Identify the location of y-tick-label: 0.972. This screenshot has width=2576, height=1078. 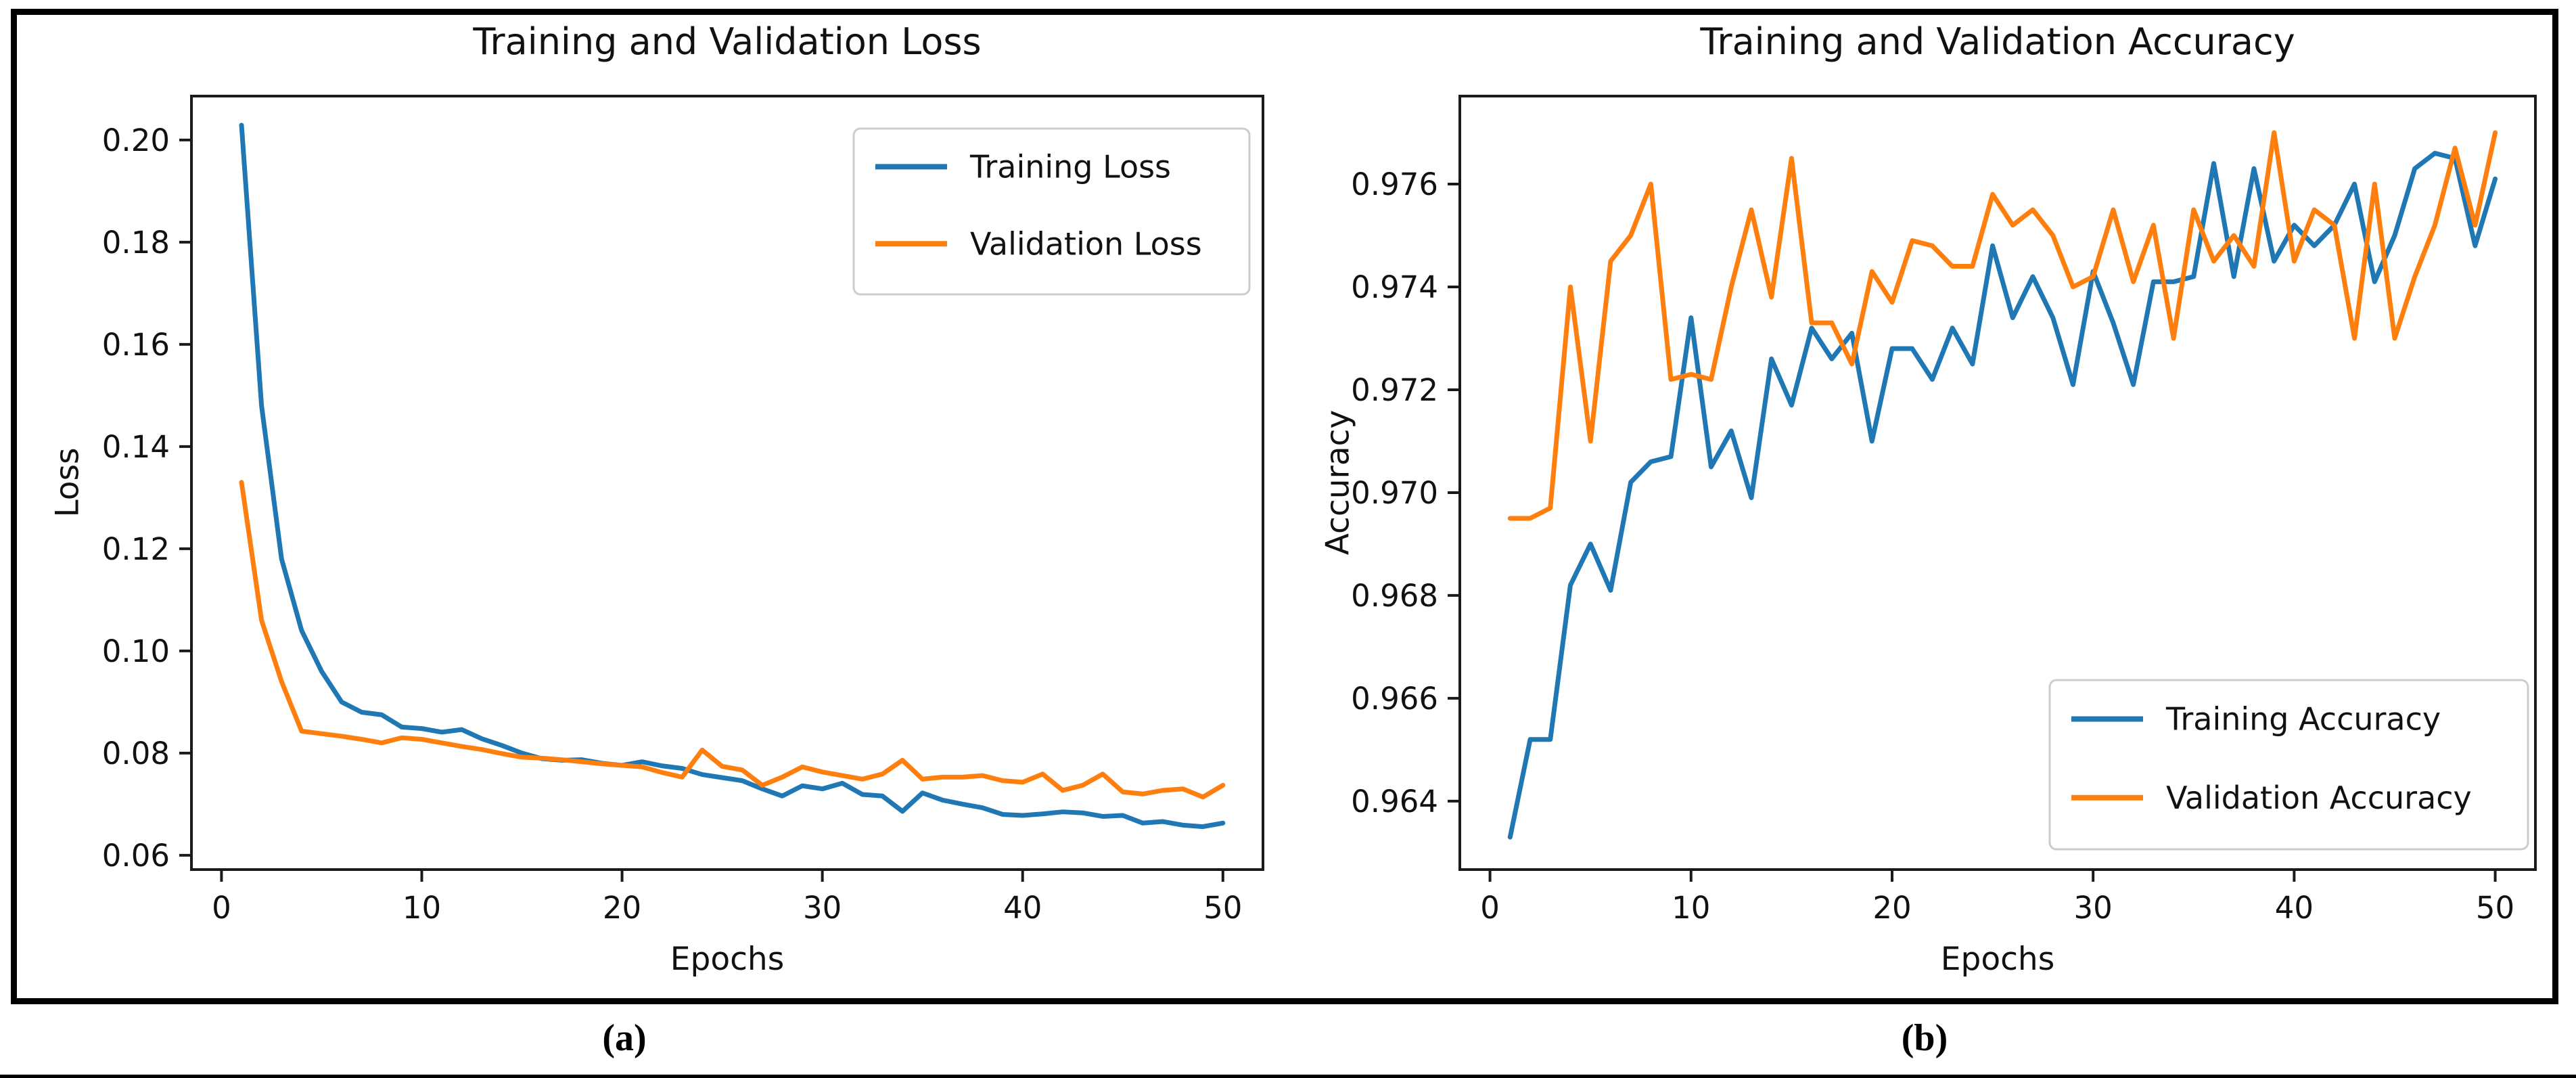
(1394, 390).